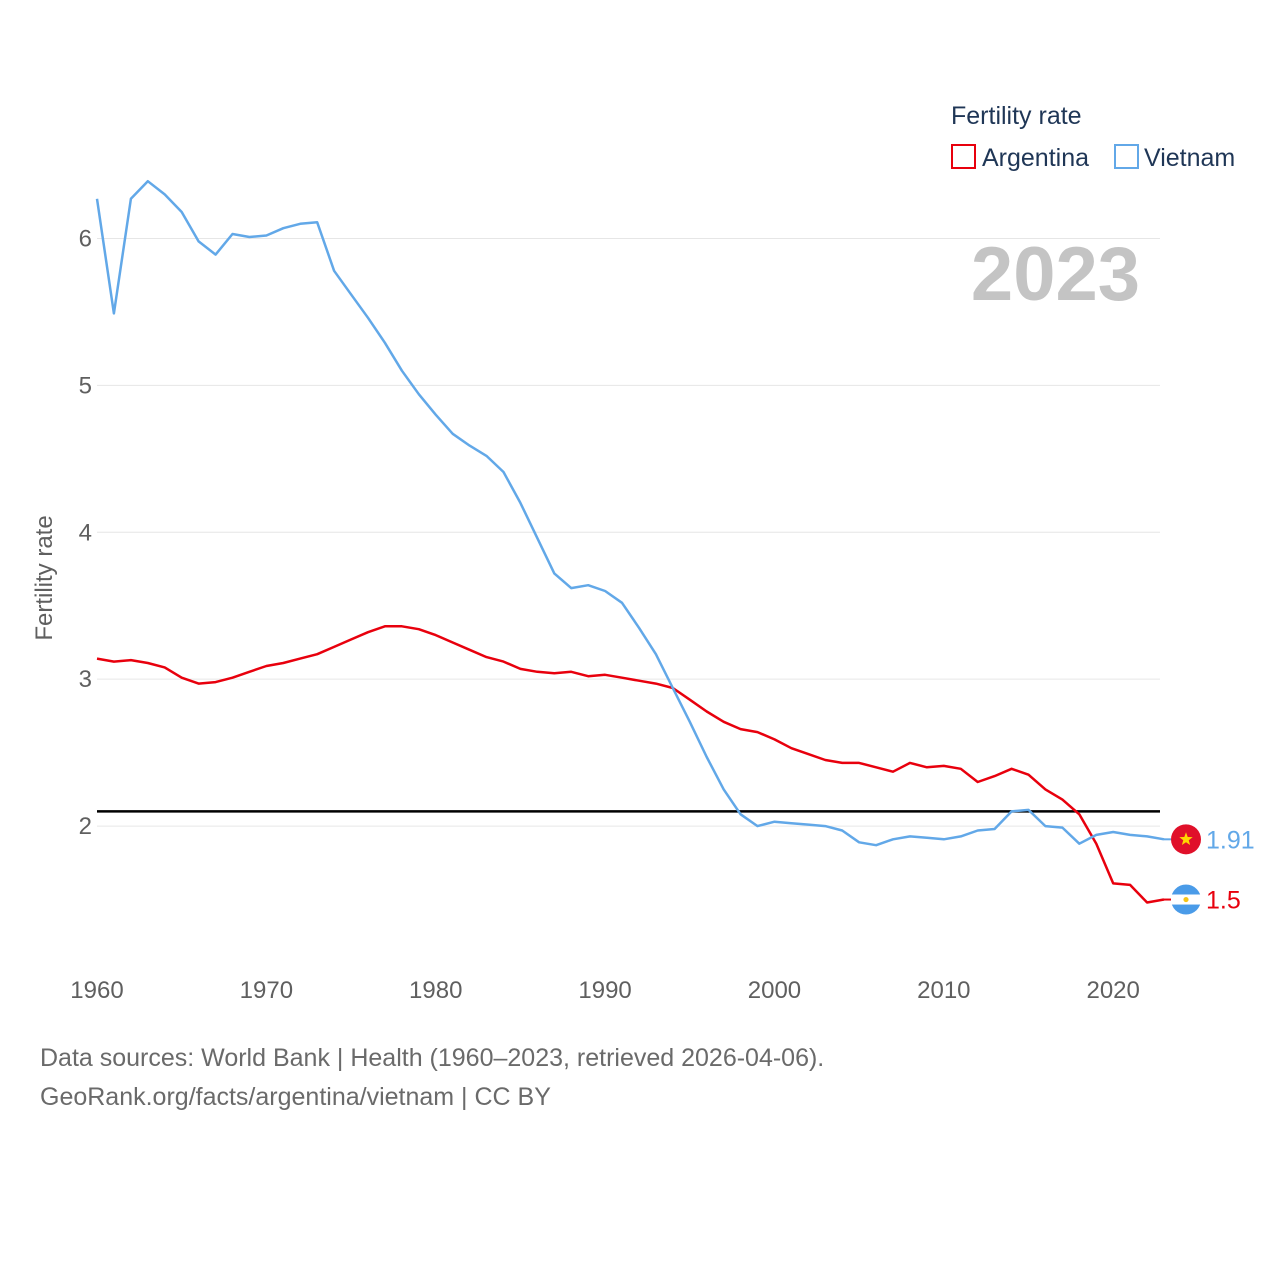  Describe the element at coordinates (85, 679) in the screenshot. I see `y-tick-3: 3` at that location.